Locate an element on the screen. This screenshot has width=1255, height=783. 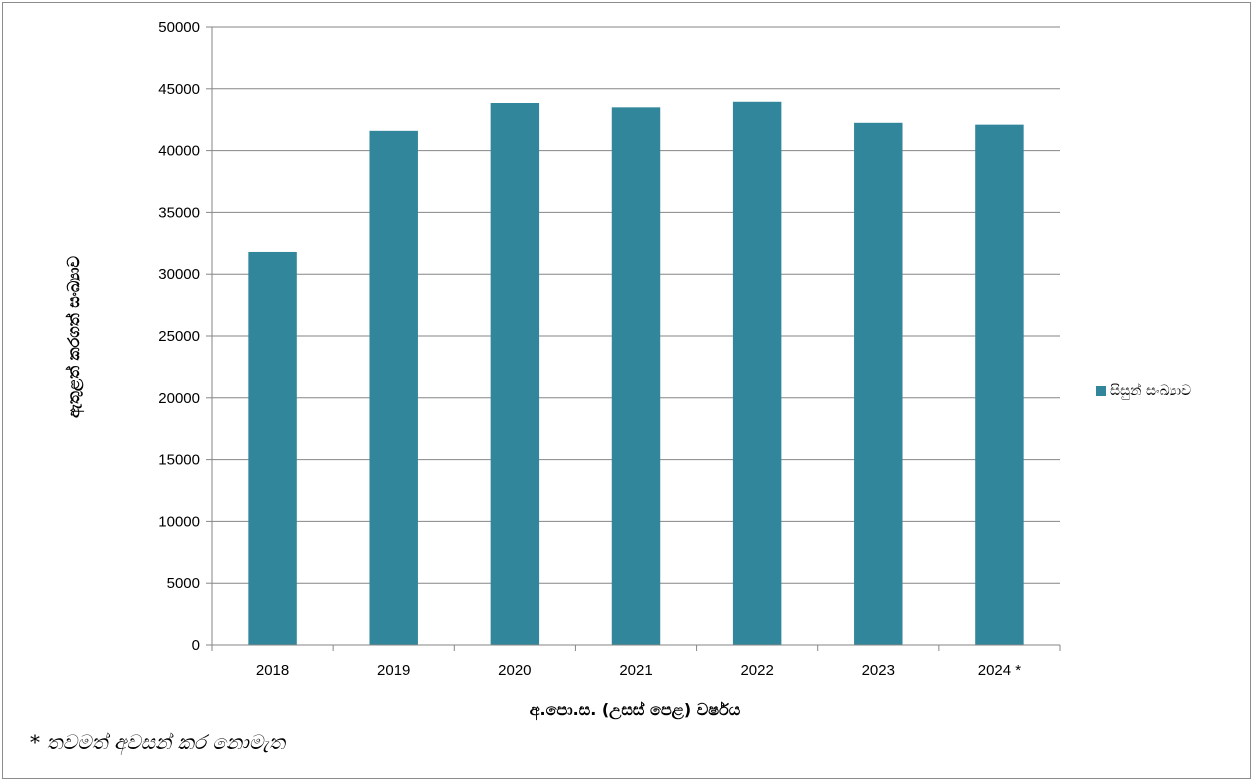
x-tick-label: 2021 is located at coordinates (635, 670).